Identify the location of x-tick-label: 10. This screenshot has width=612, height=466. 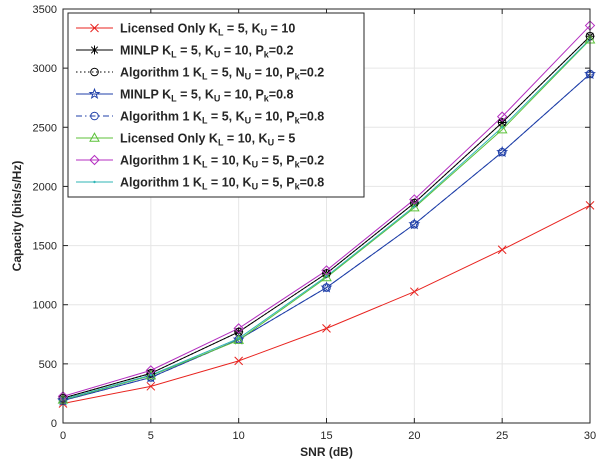
(239, 436).